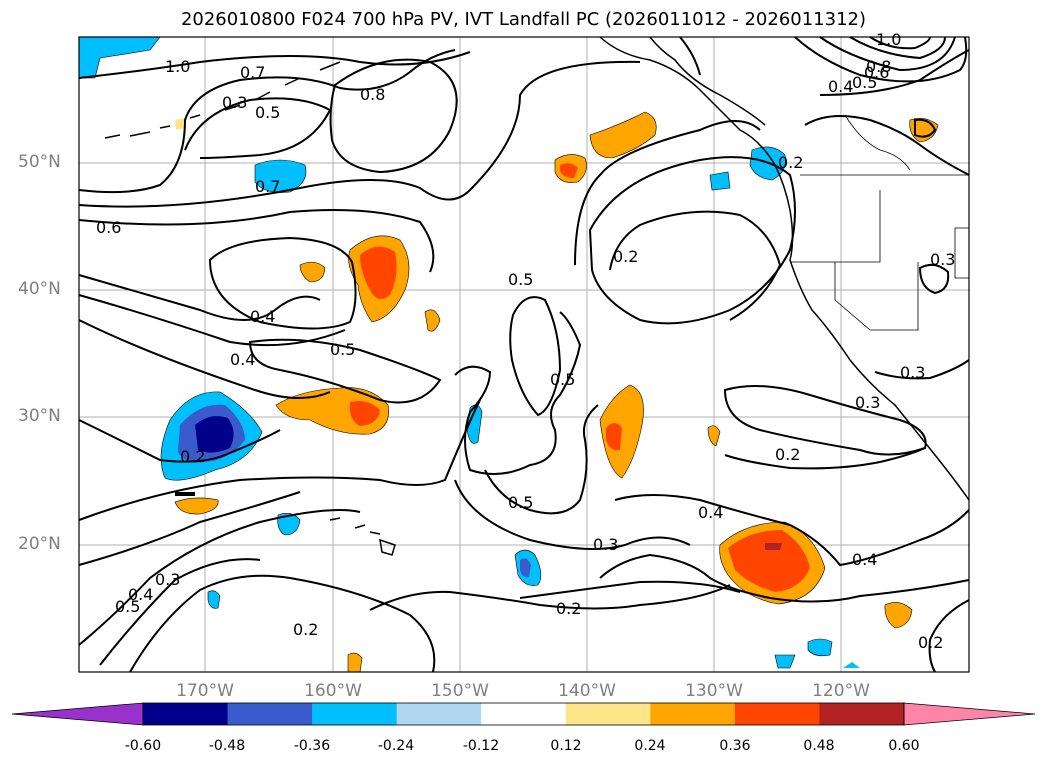 This screenshot has width=1047, height=765. What do you see at coordinates (714, 691) in the screenshot?
I see `lon-label-130w: 130°W` at bounding box center [714, 691].